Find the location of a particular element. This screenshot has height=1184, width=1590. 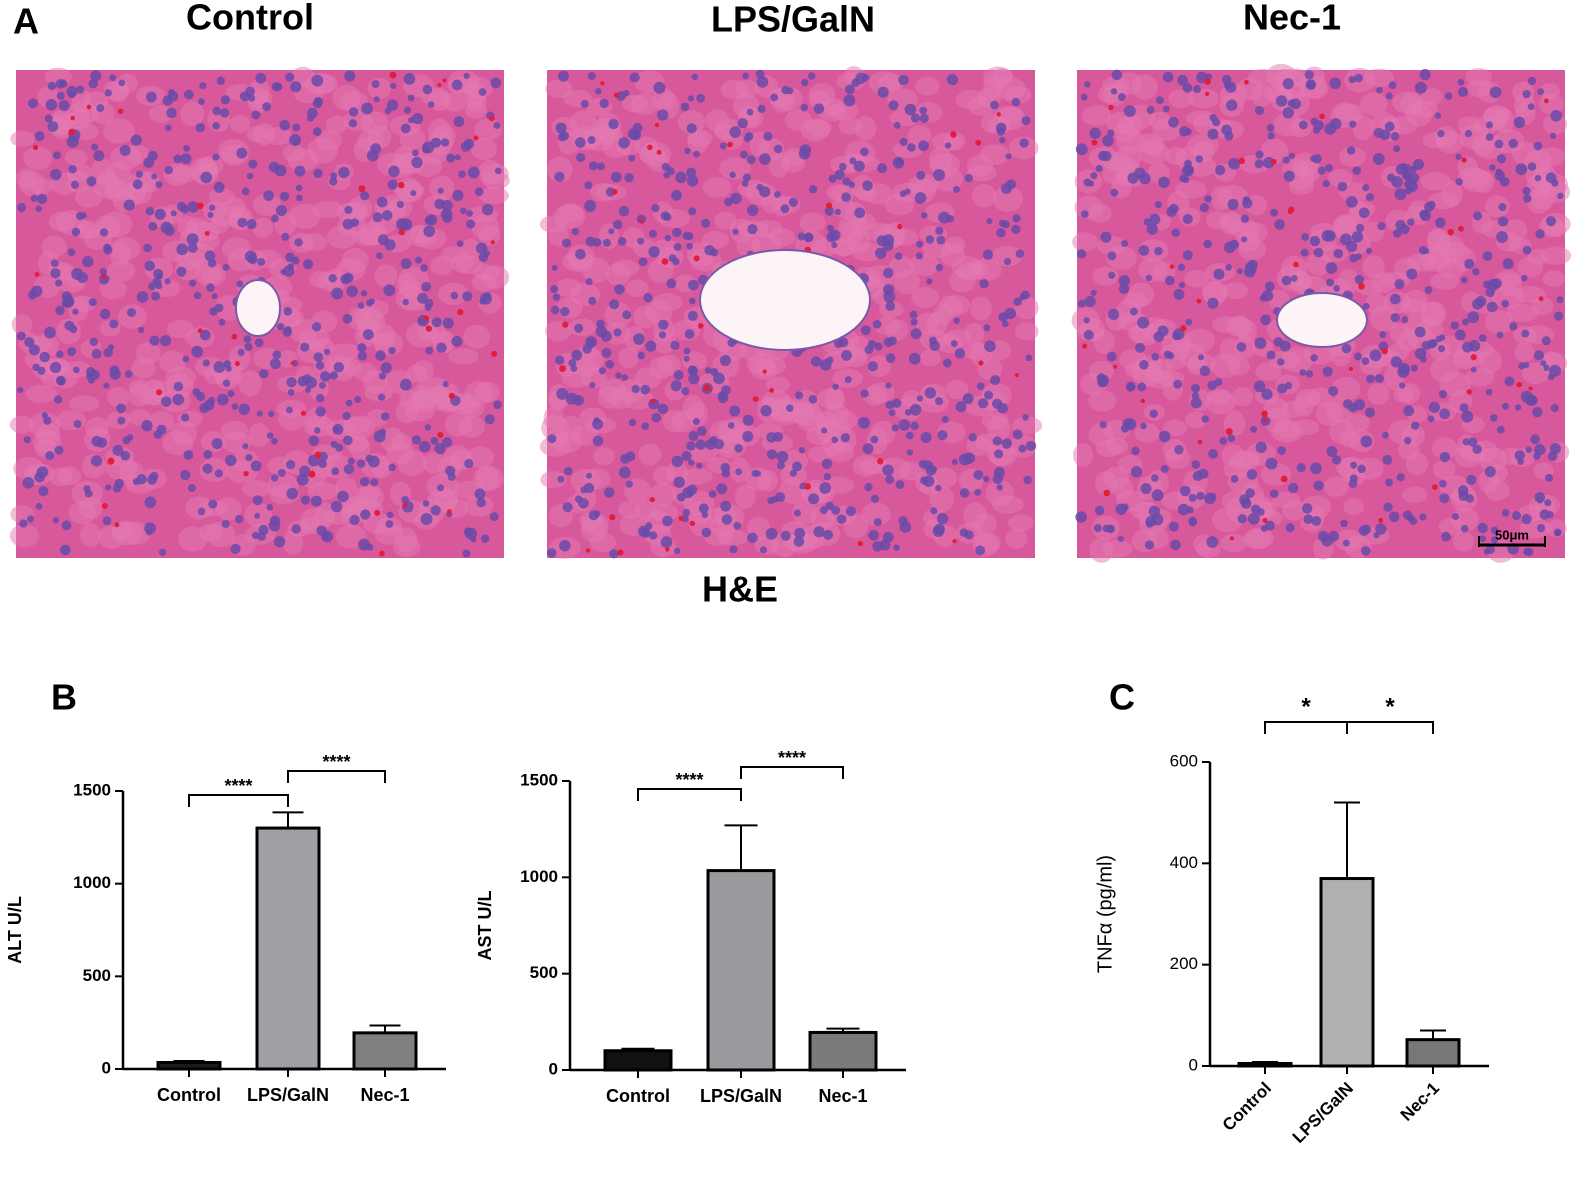

y-axis-label: AST U/L is located at coordinates (485, 925).